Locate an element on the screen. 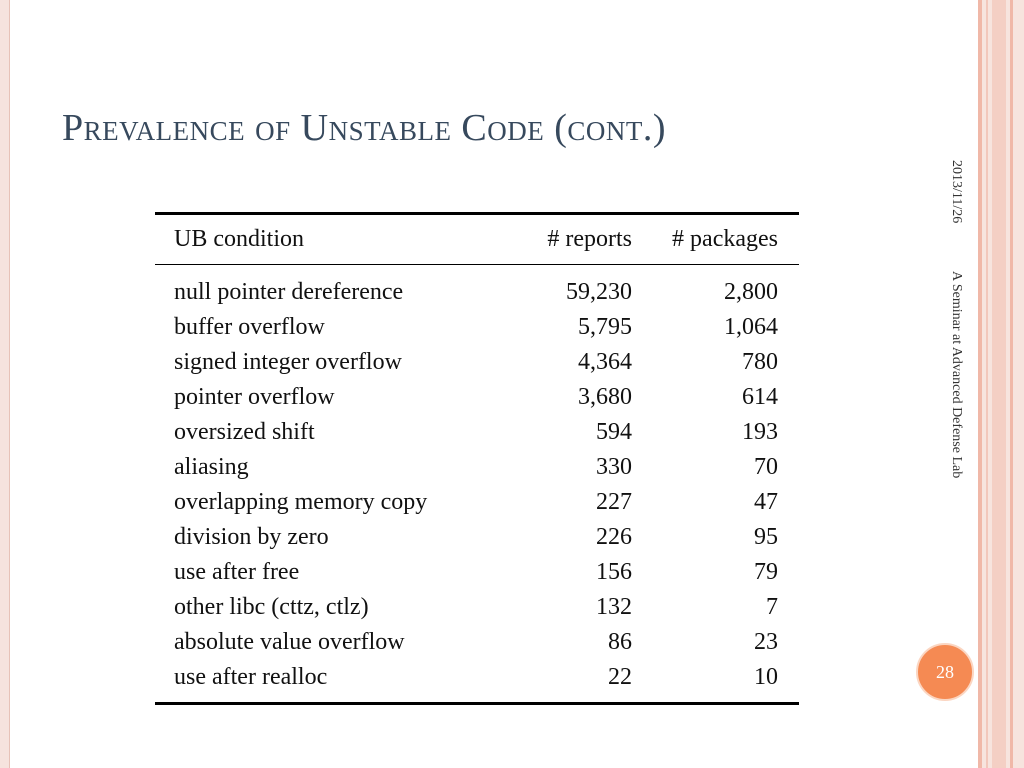 This screenshot has width=1024, height=768. table-row: use after free 156 79 is located at coordinates (477, 571).